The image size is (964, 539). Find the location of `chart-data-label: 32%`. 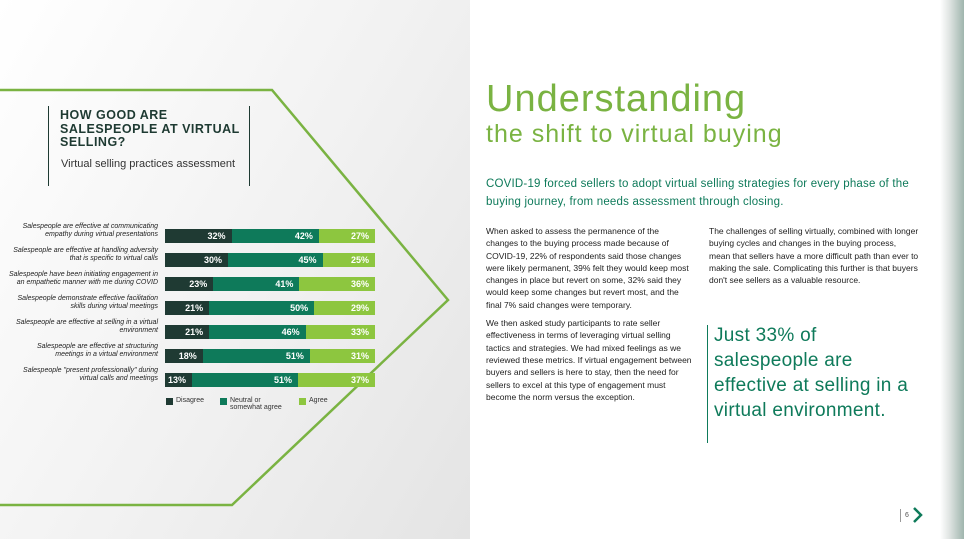

chart-data-label: 32% is located at coordinates (216, 236).